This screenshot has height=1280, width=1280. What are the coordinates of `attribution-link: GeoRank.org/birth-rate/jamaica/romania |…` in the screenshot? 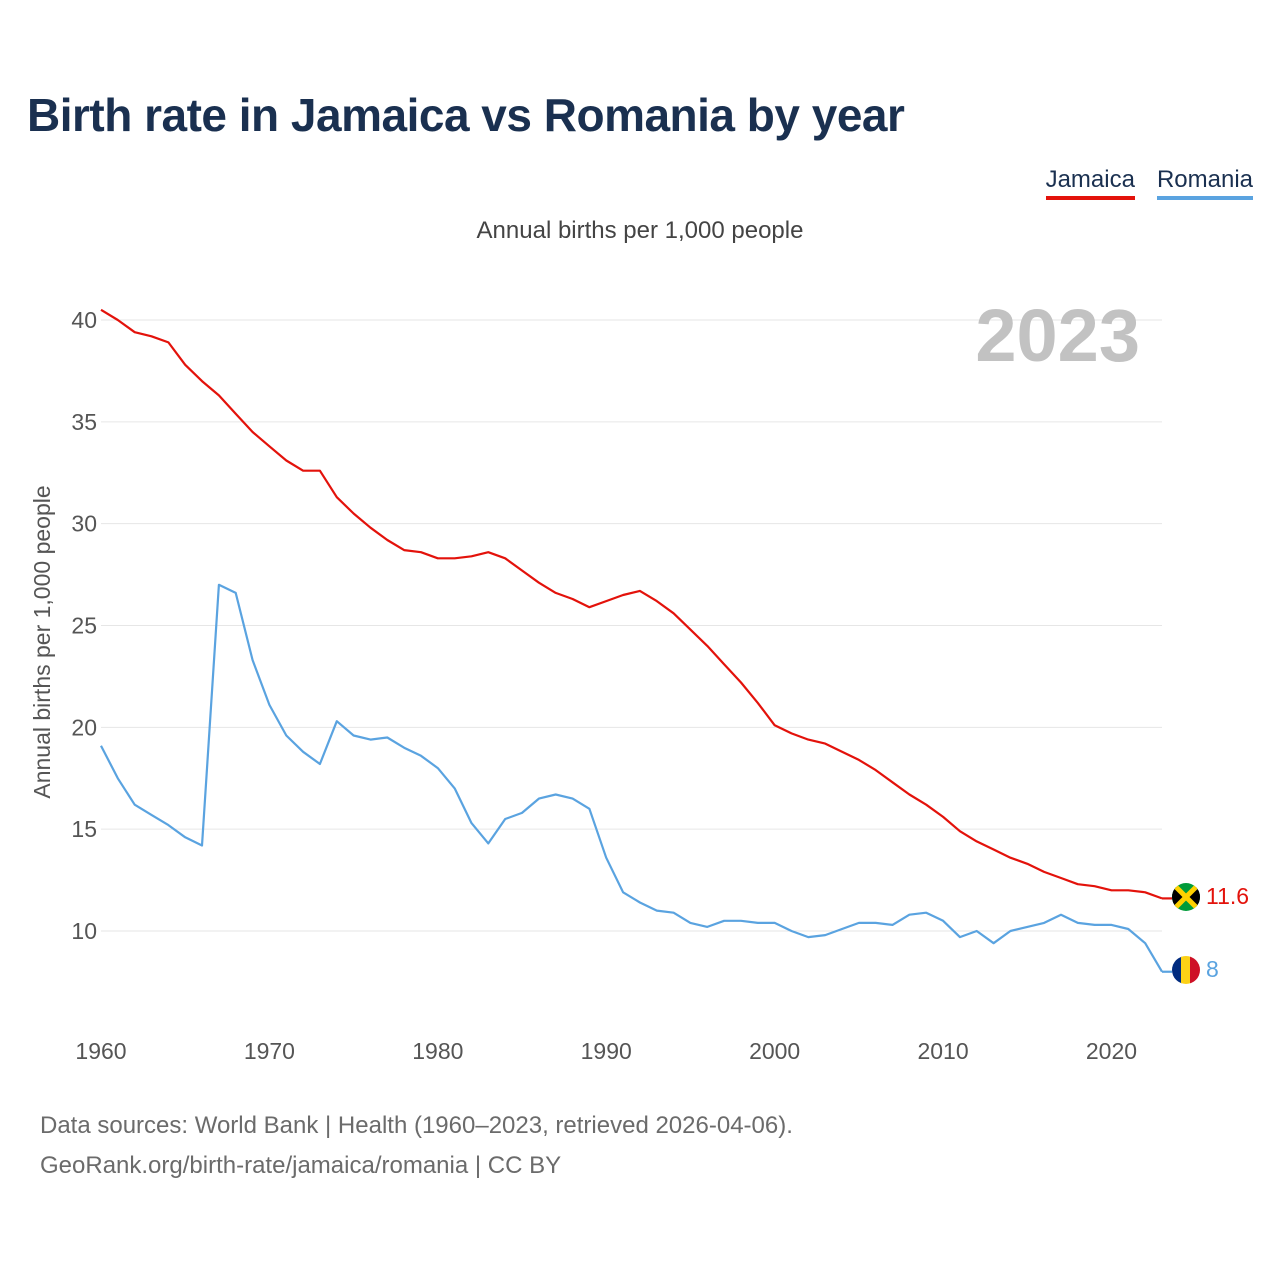 It's located at (301, 1165).